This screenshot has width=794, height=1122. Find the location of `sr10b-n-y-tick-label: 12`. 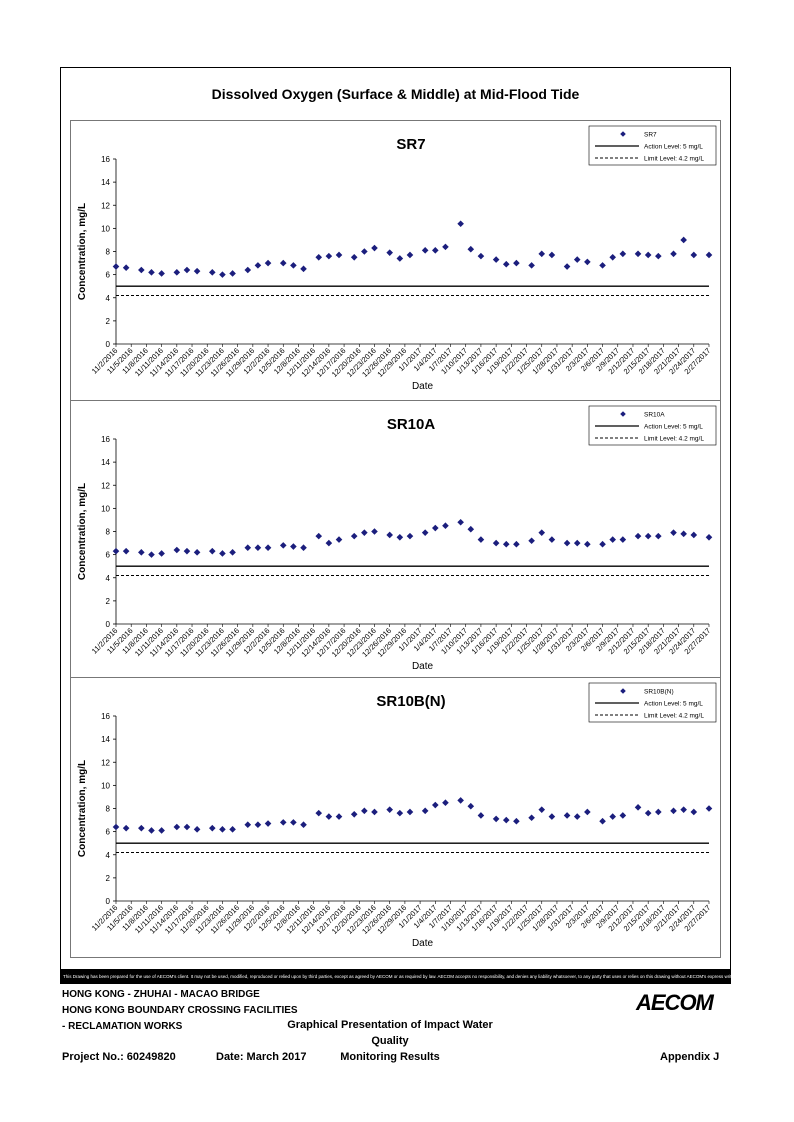

sr10b-n-y-tick-label: 12 is located at coordinates (105, 762).